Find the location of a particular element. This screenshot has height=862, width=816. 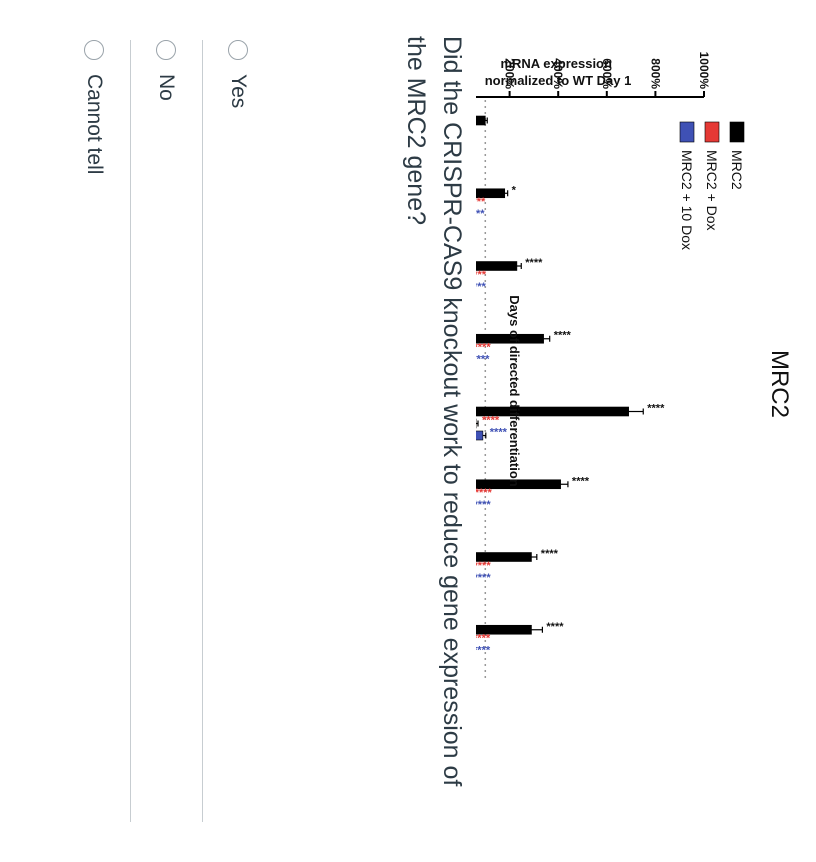

answer-option-cannot-tell: Cannot tell is located at coordinates (94, 431).